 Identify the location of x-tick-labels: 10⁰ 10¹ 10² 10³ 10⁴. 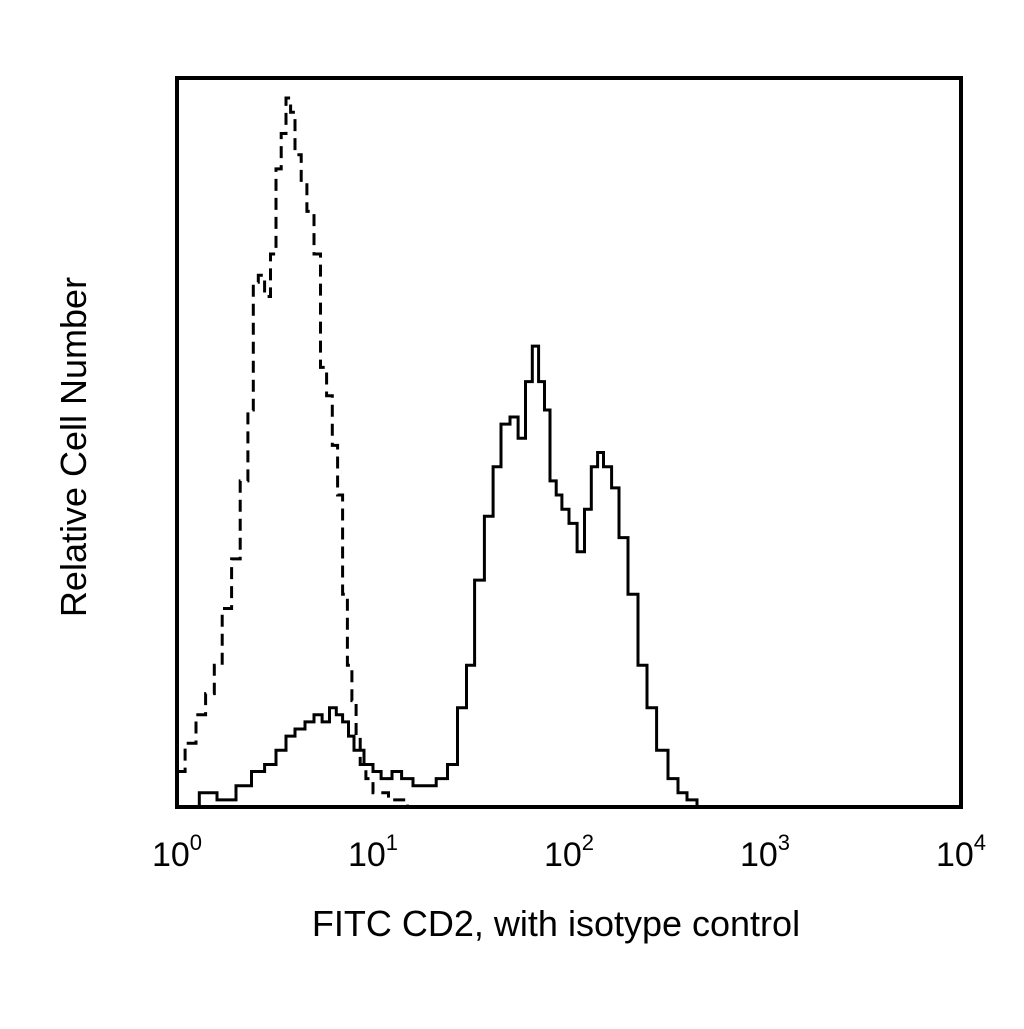
(569, 852).